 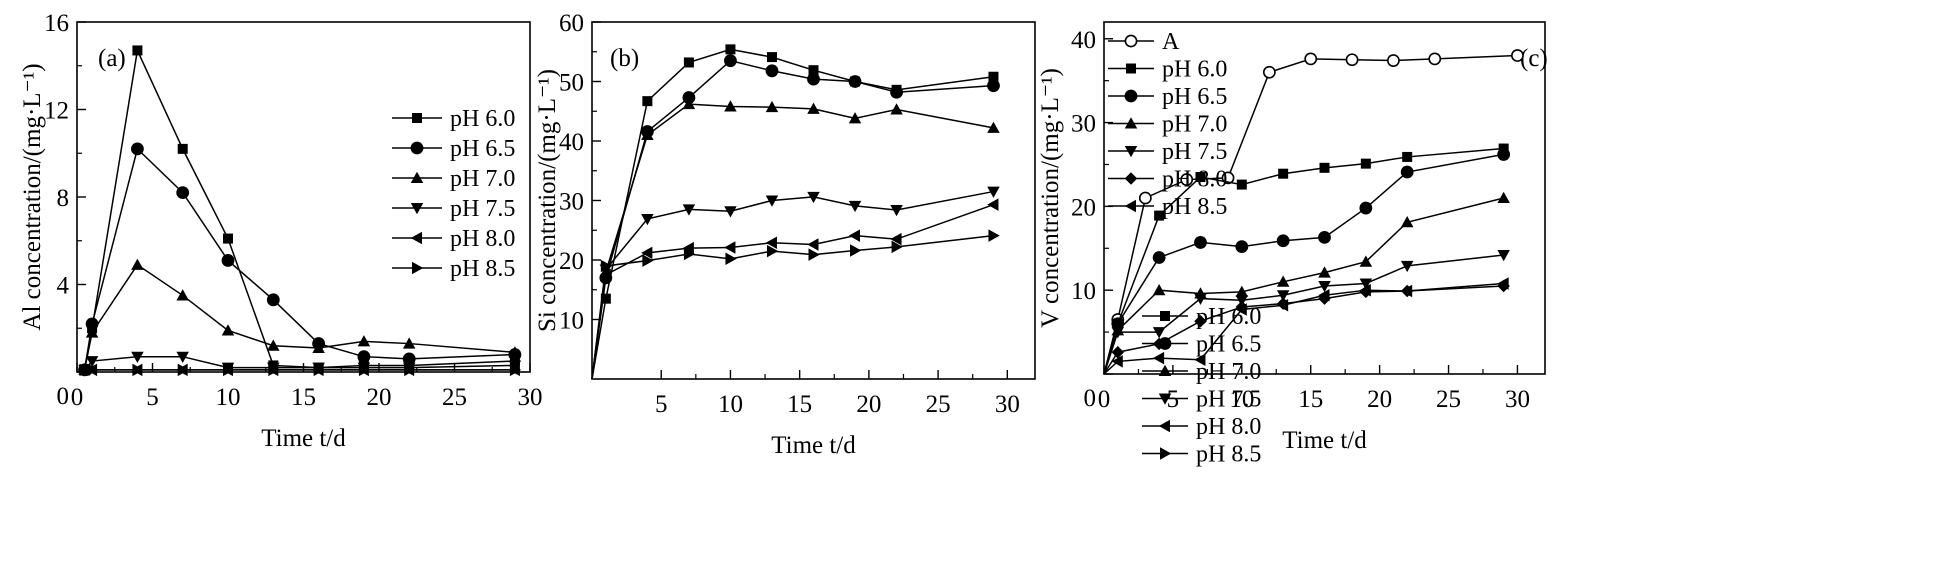 I want to click on y-tick-label: 20, so click(x=1083, y=207).